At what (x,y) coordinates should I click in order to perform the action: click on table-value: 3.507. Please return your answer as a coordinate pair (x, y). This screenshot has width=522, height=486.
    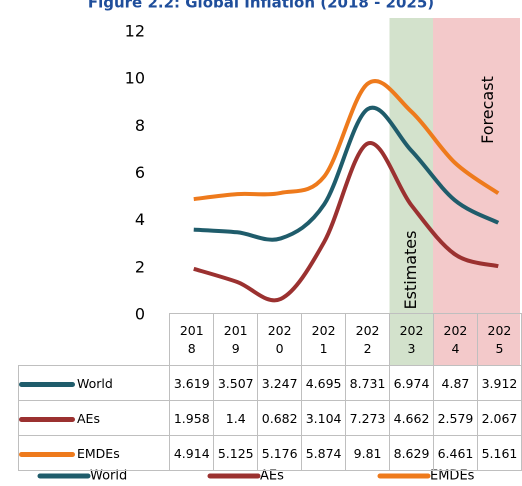
    Looking at the image, I should click on (236, 383).